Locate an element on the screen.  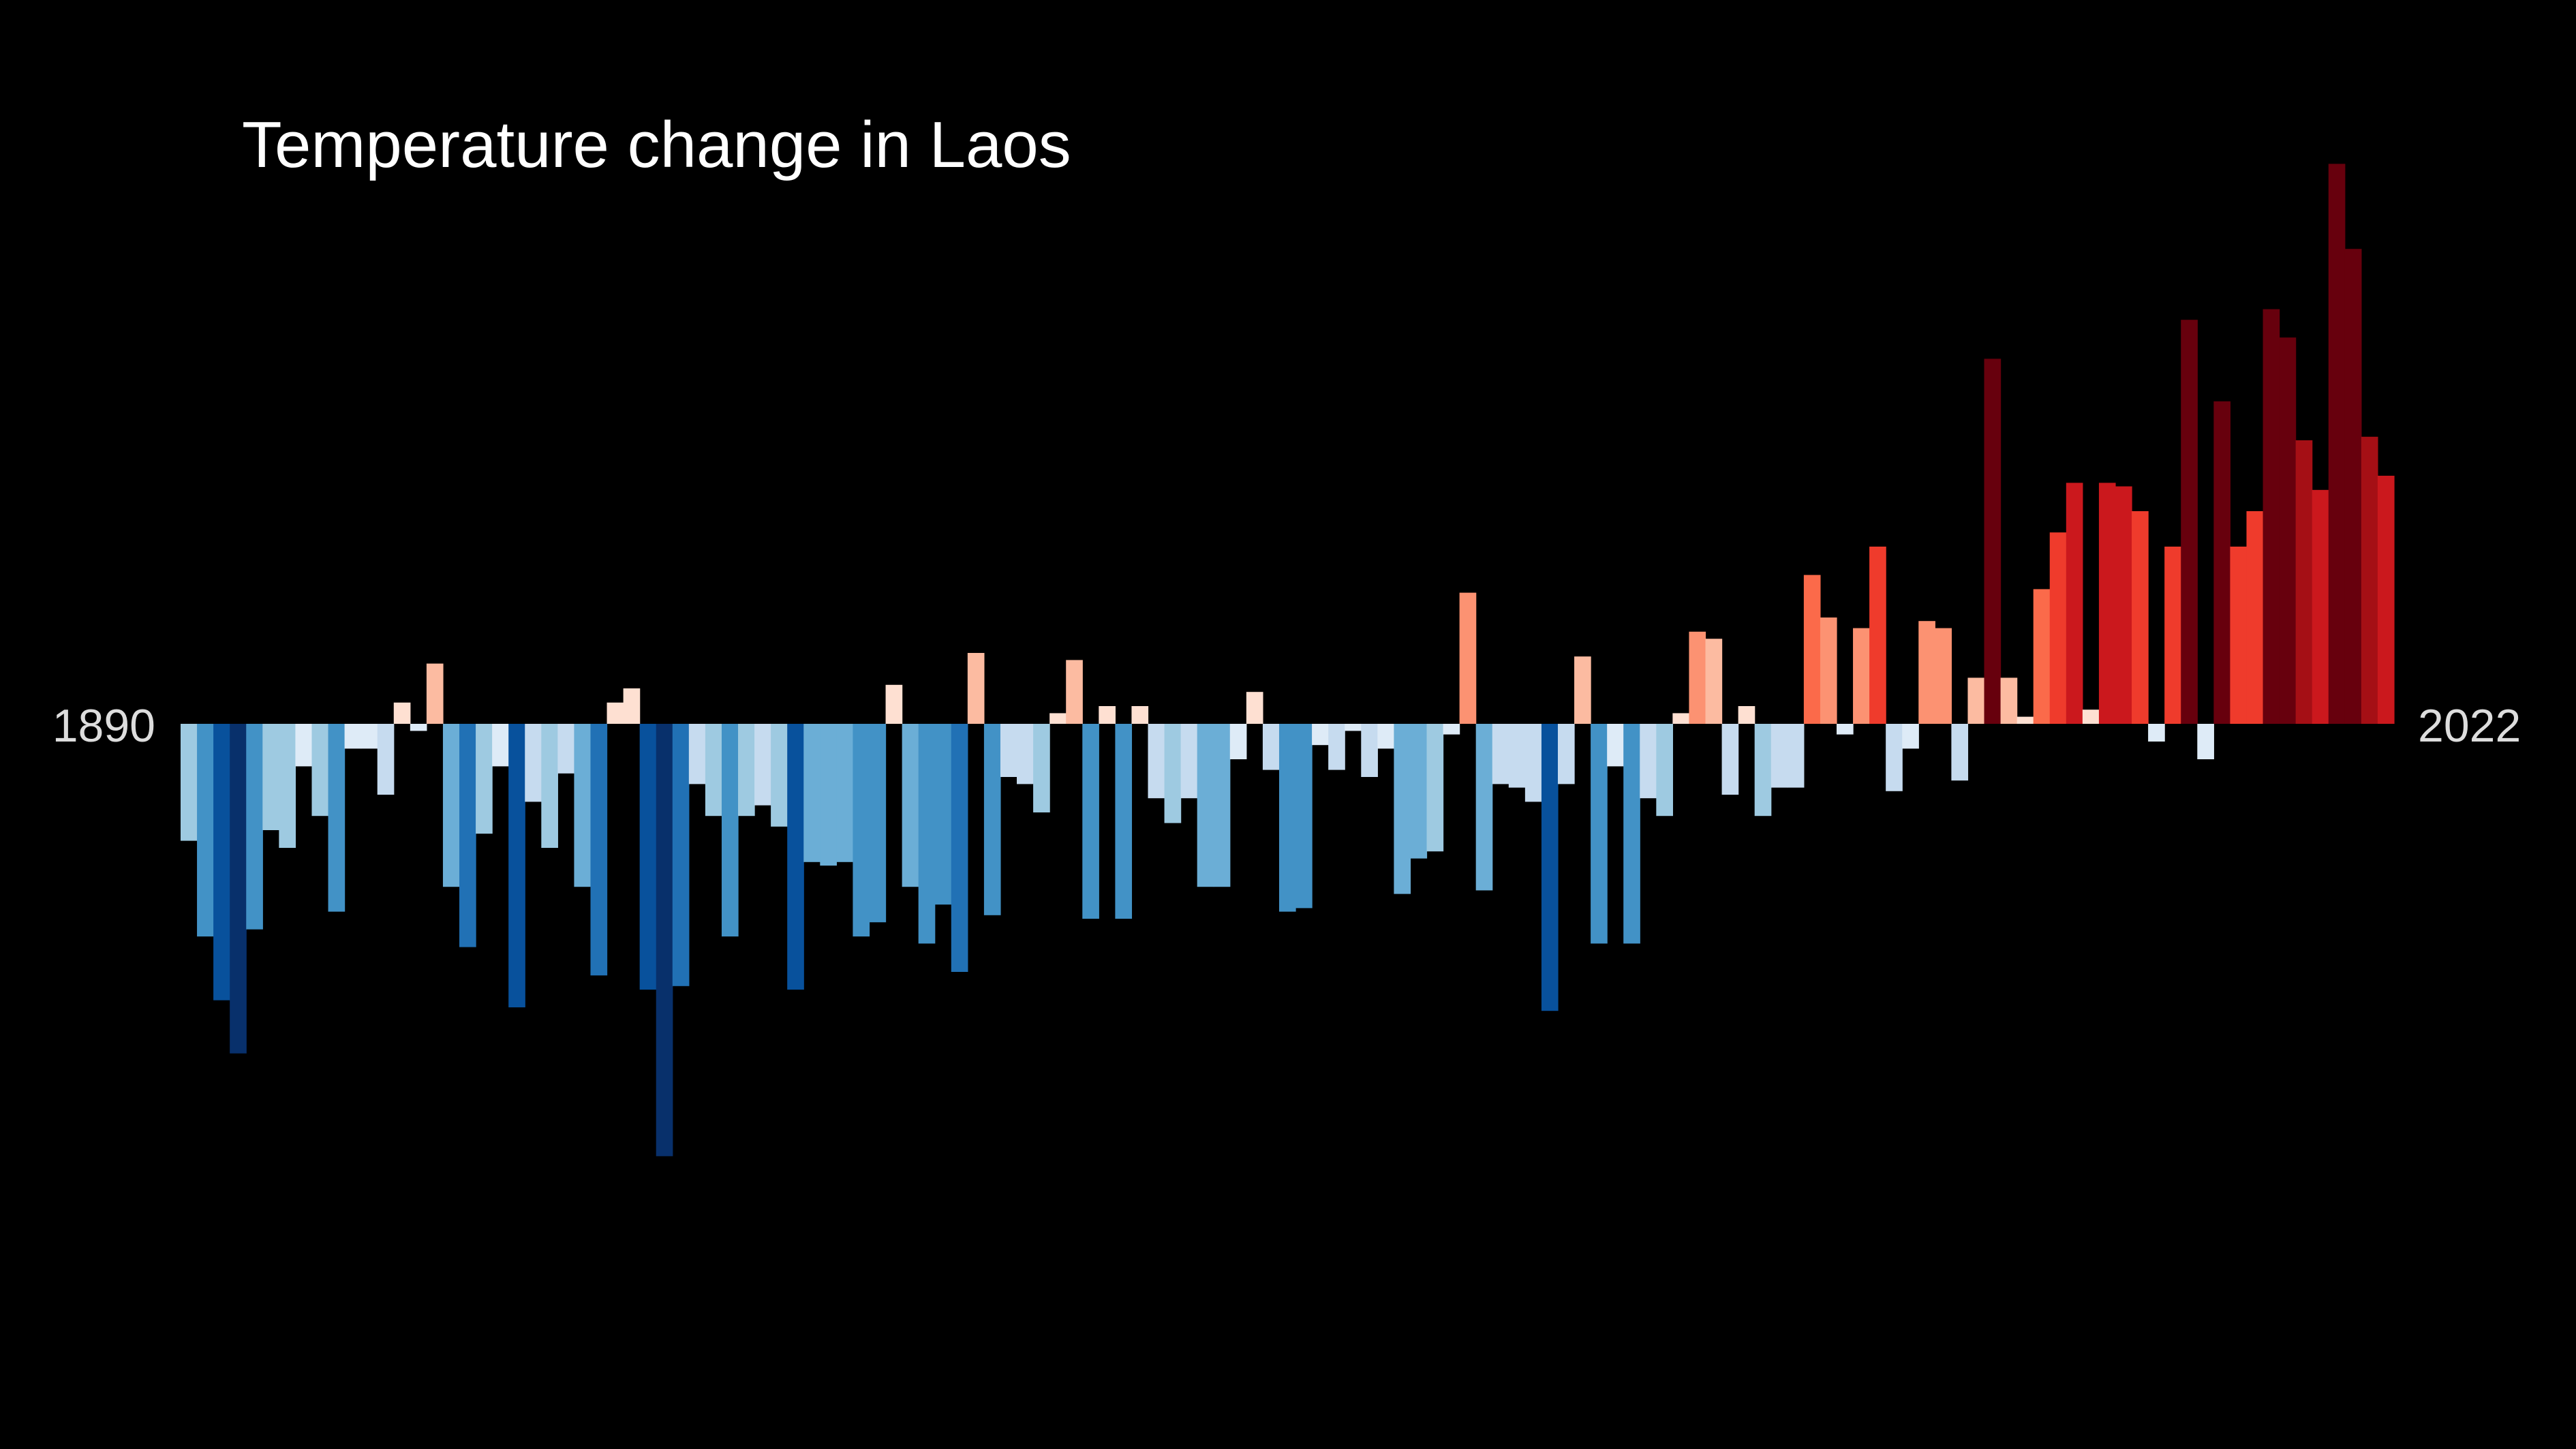
bar-2002 is located at coordinates (2026, 720).